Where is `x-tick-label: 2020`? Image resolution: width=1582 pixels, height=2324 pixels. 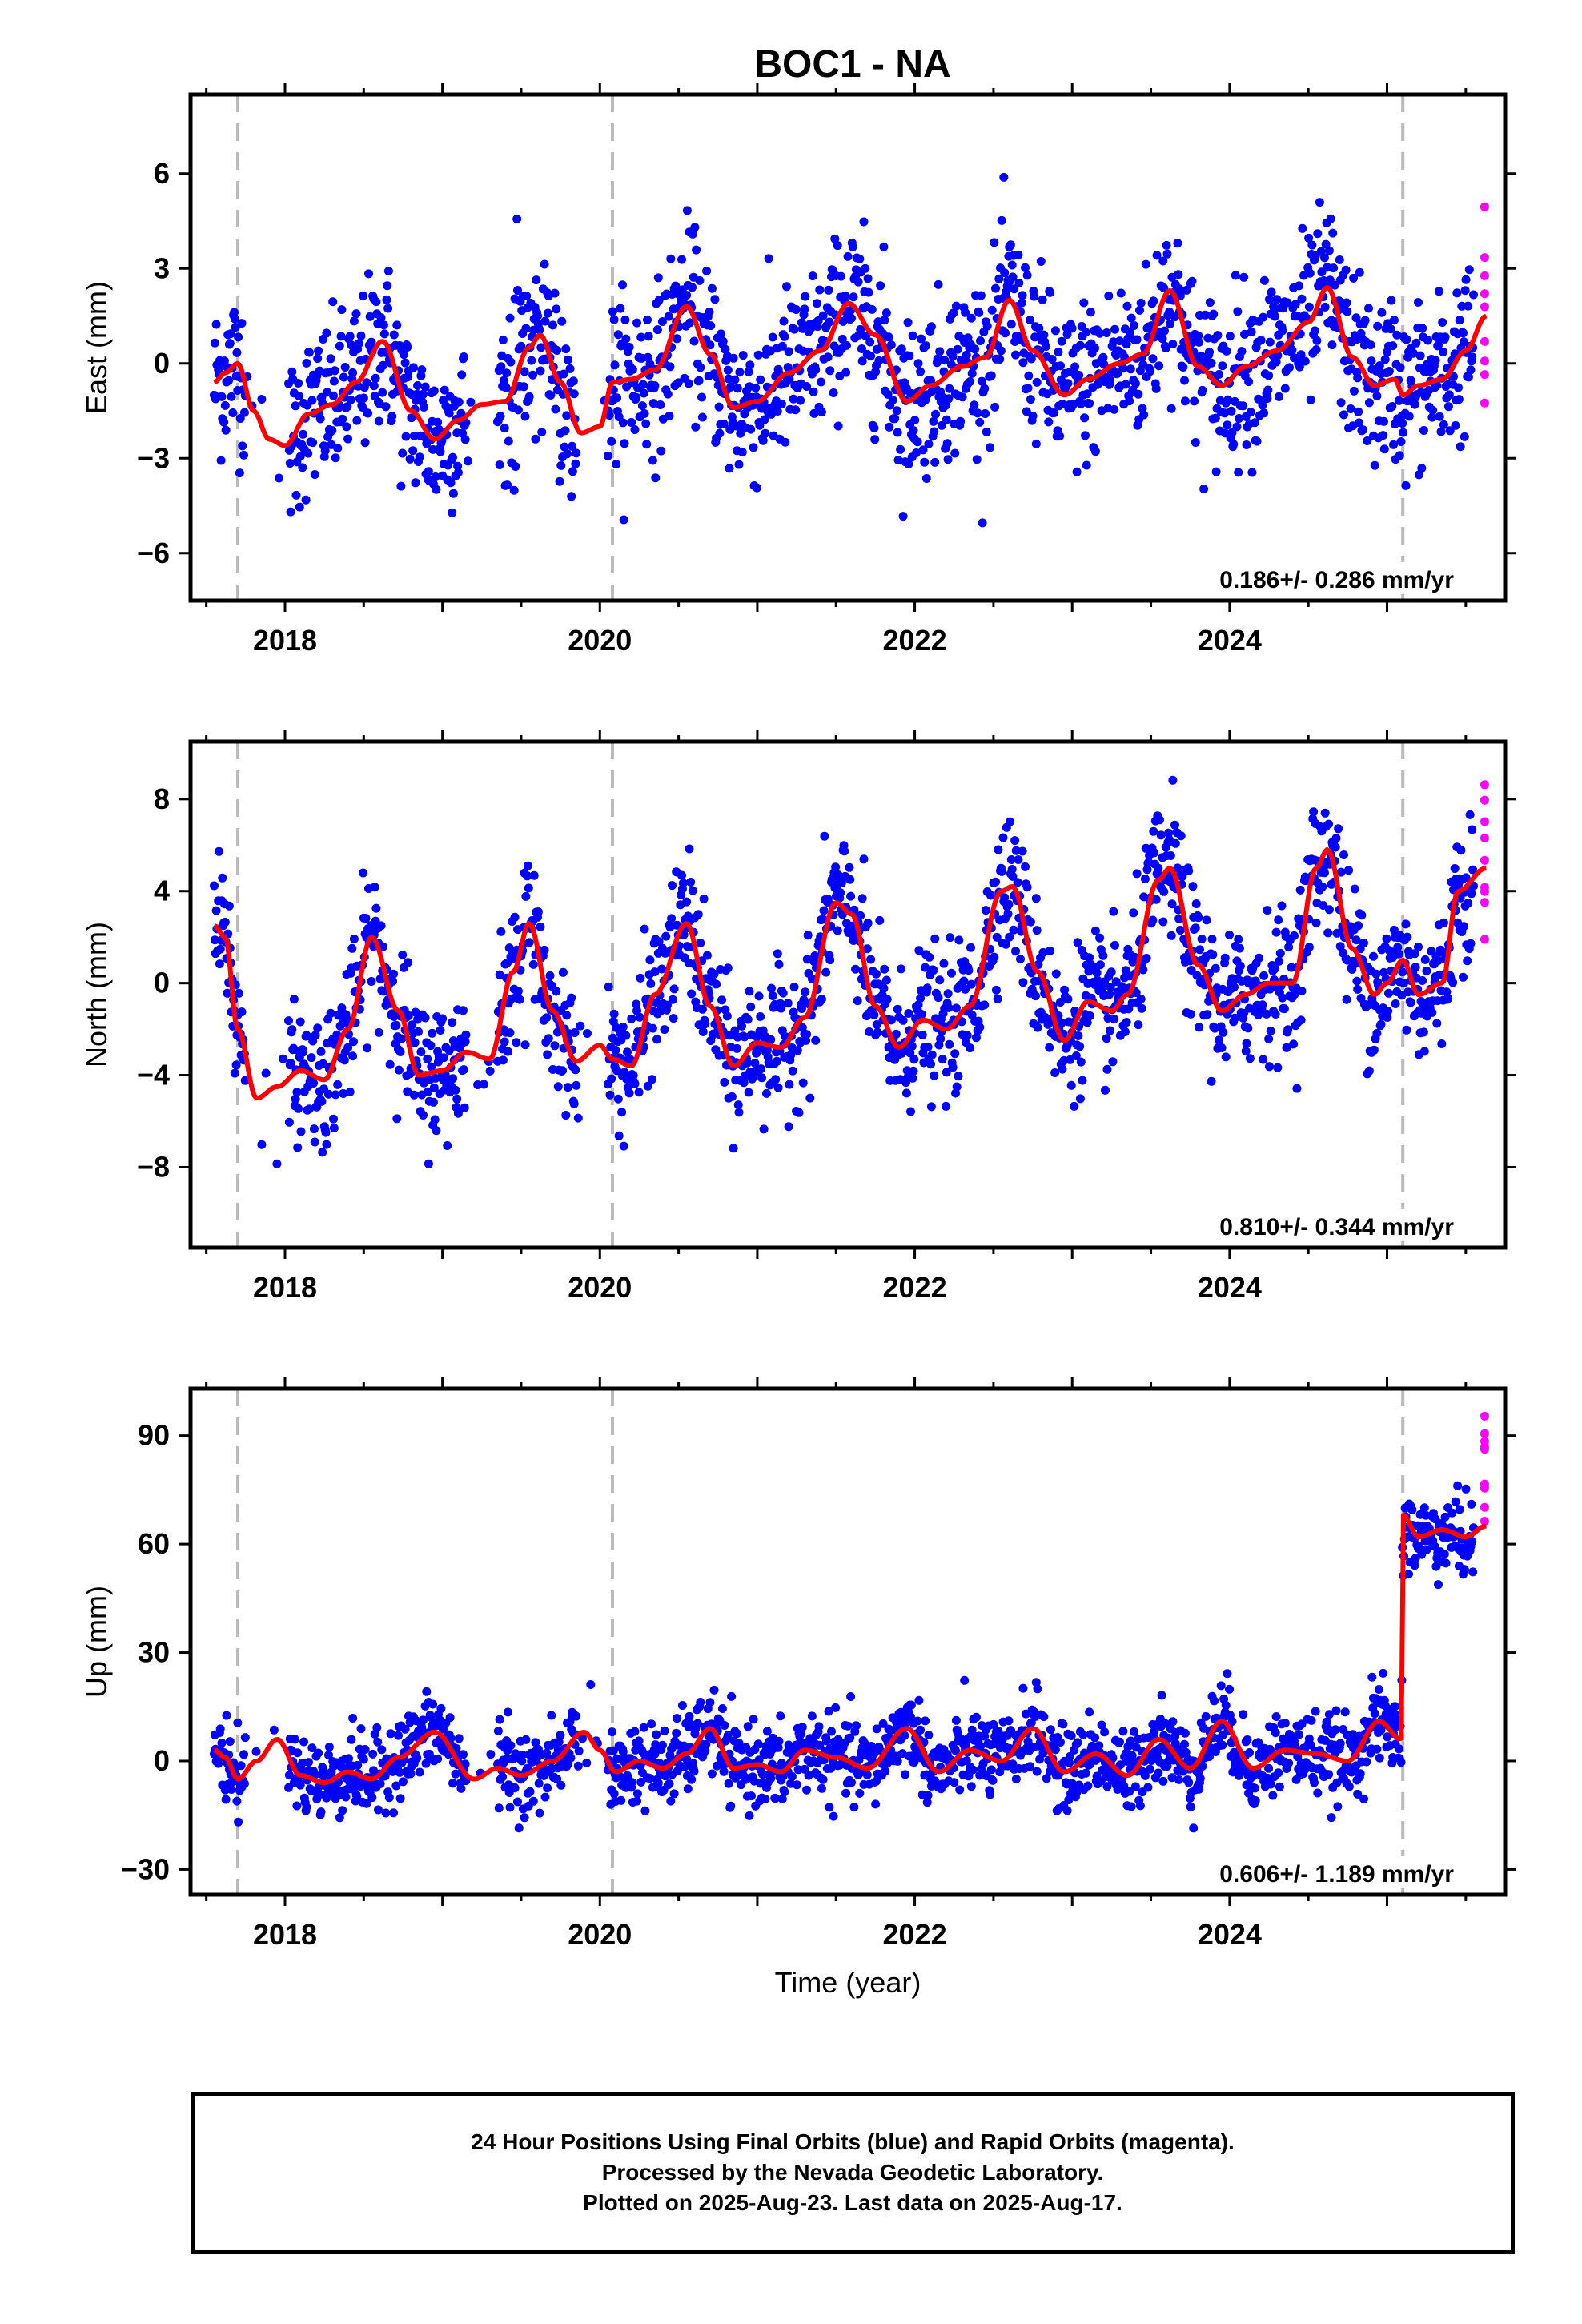
x-tick-label: 2020 is located at coordinates (600, 1287).